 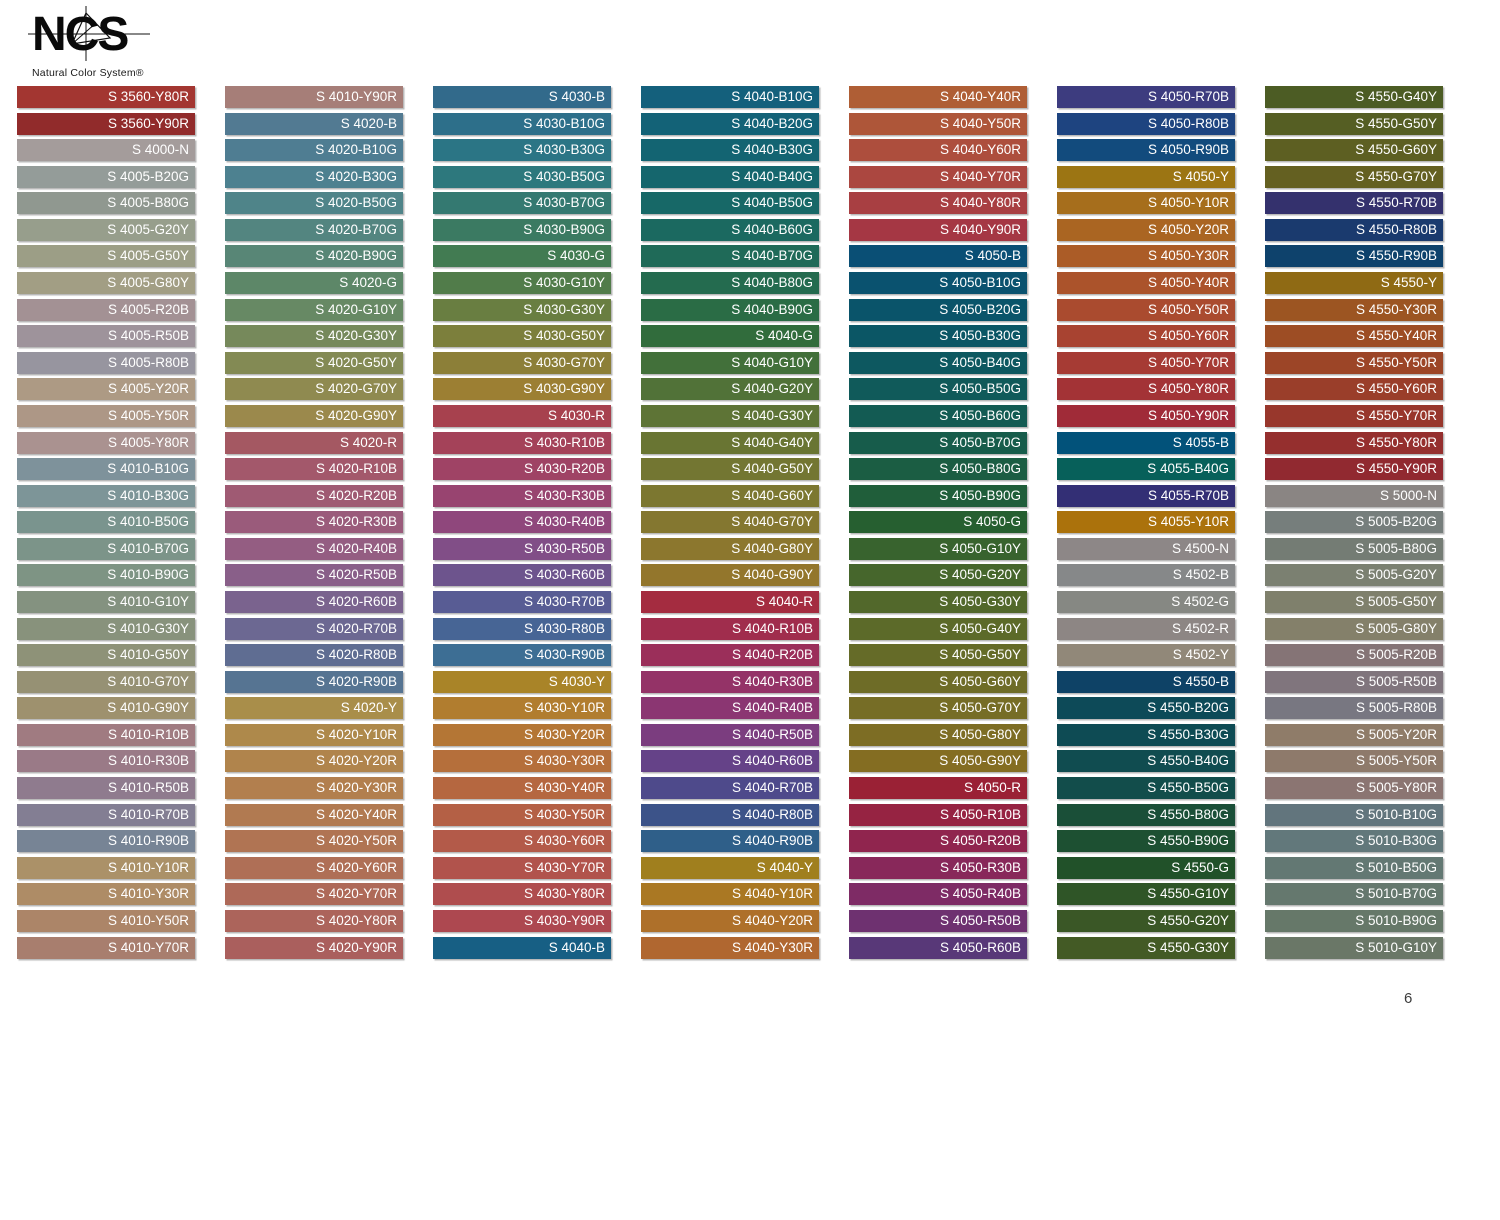 I want to click on color-swatch: S 4020-R, so click(x=314, y=442).